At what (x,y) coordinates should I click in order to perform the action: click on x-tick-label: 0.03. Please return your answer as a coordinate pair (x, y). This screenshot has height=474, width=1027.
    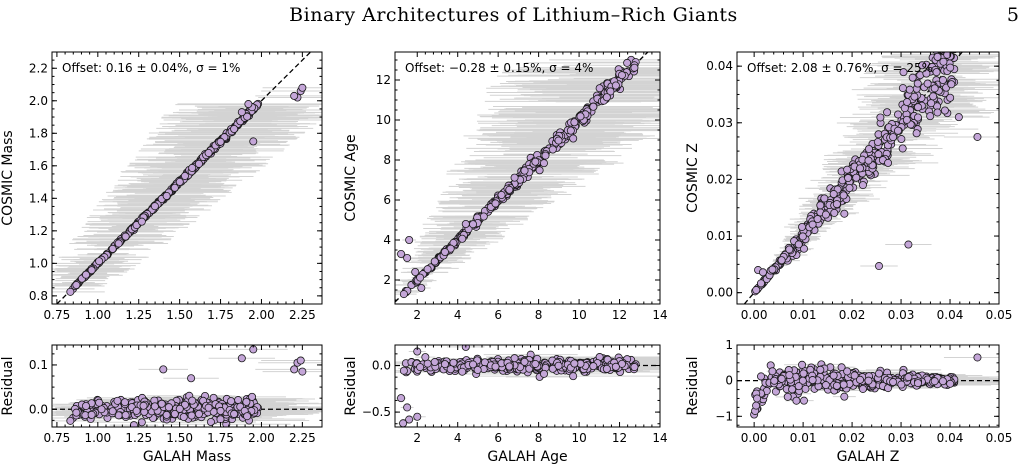
    Looking at the image, I should click on (901, 315).